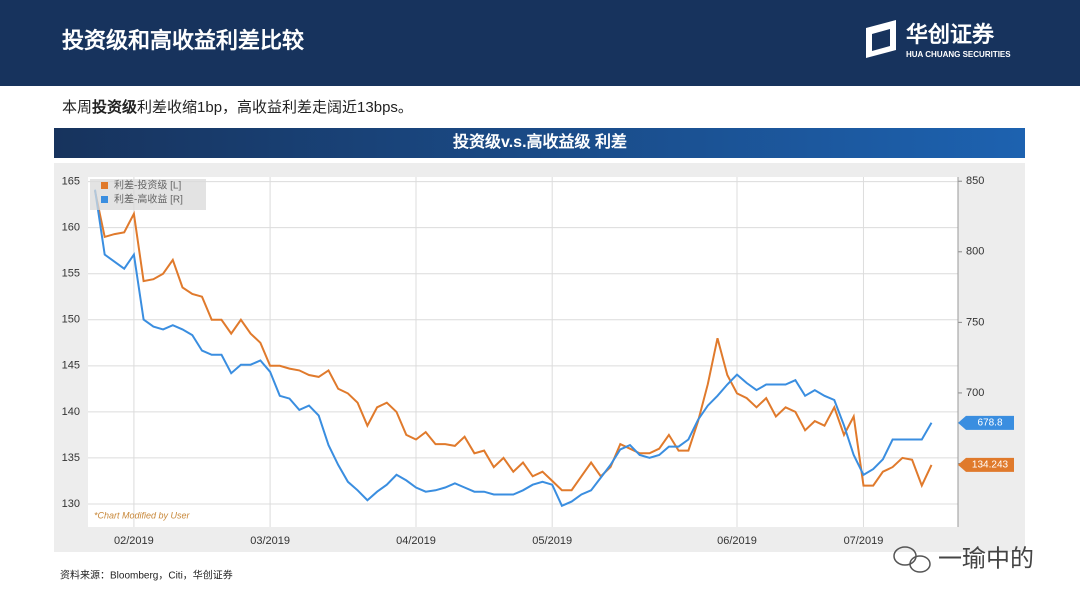 This screenshot has width=1080, height=608. I want to click on y2-tick-label: 850, so click(975, 181).